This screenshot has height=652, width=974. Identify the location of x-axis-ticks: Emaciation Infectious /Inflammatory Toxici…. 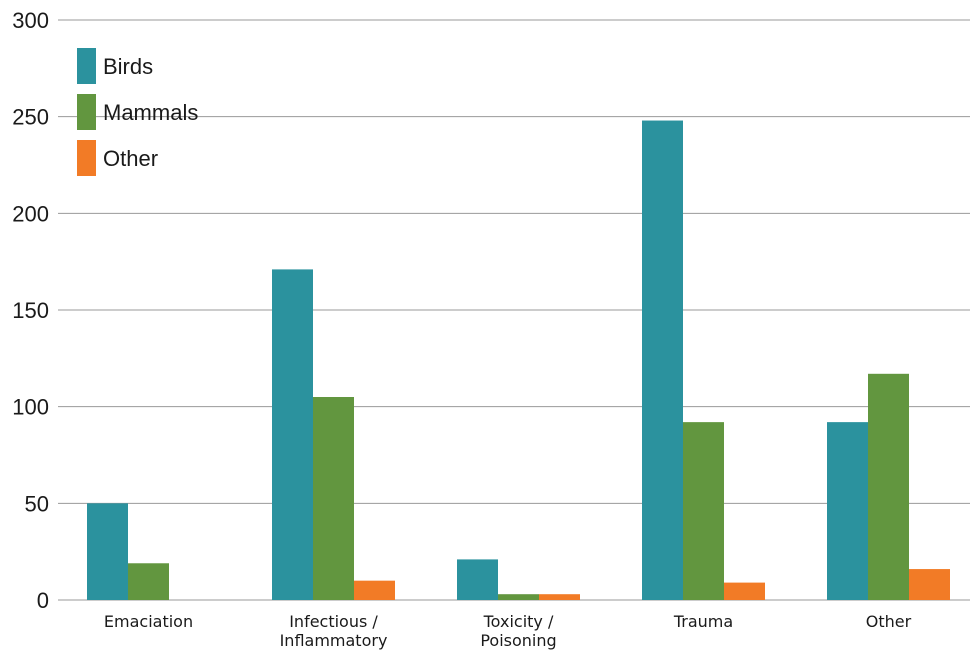
(508, 631).